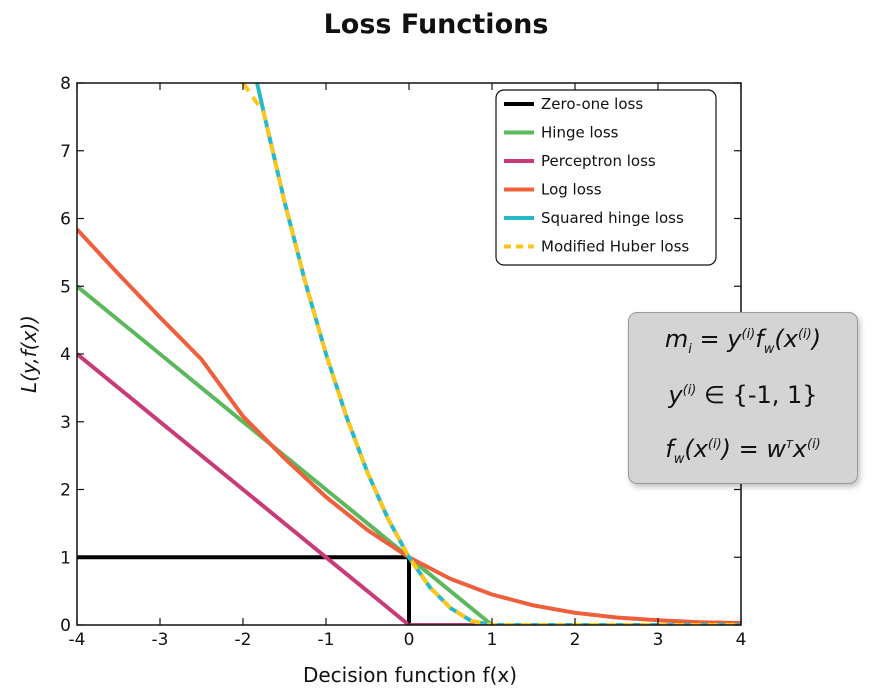 This screenshot has height=698, width=872. I want to click on formula-eq2: =, so click(749, 449).